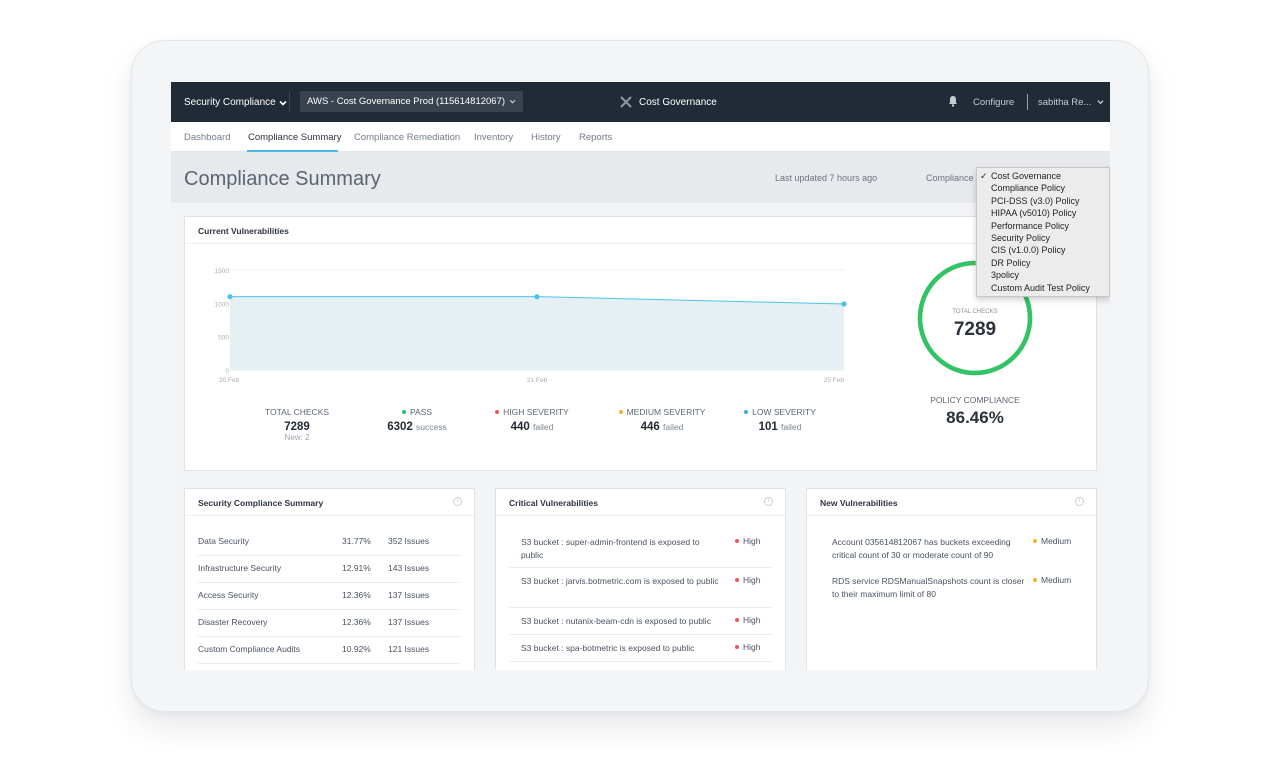  Describe the element at coordinates (400, 427) in the screenshot. I see `stat-value: 6302` at that location.